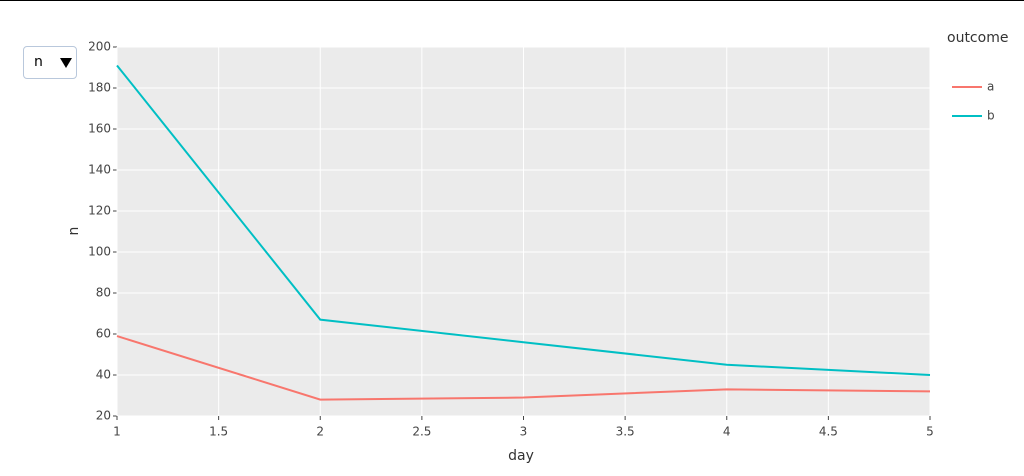 The width and height of the screenshot is (1024, 476). Describe the element at coordinates (828, 432) in the screenshot. I see `x-tick-label: 4.5` at that location.